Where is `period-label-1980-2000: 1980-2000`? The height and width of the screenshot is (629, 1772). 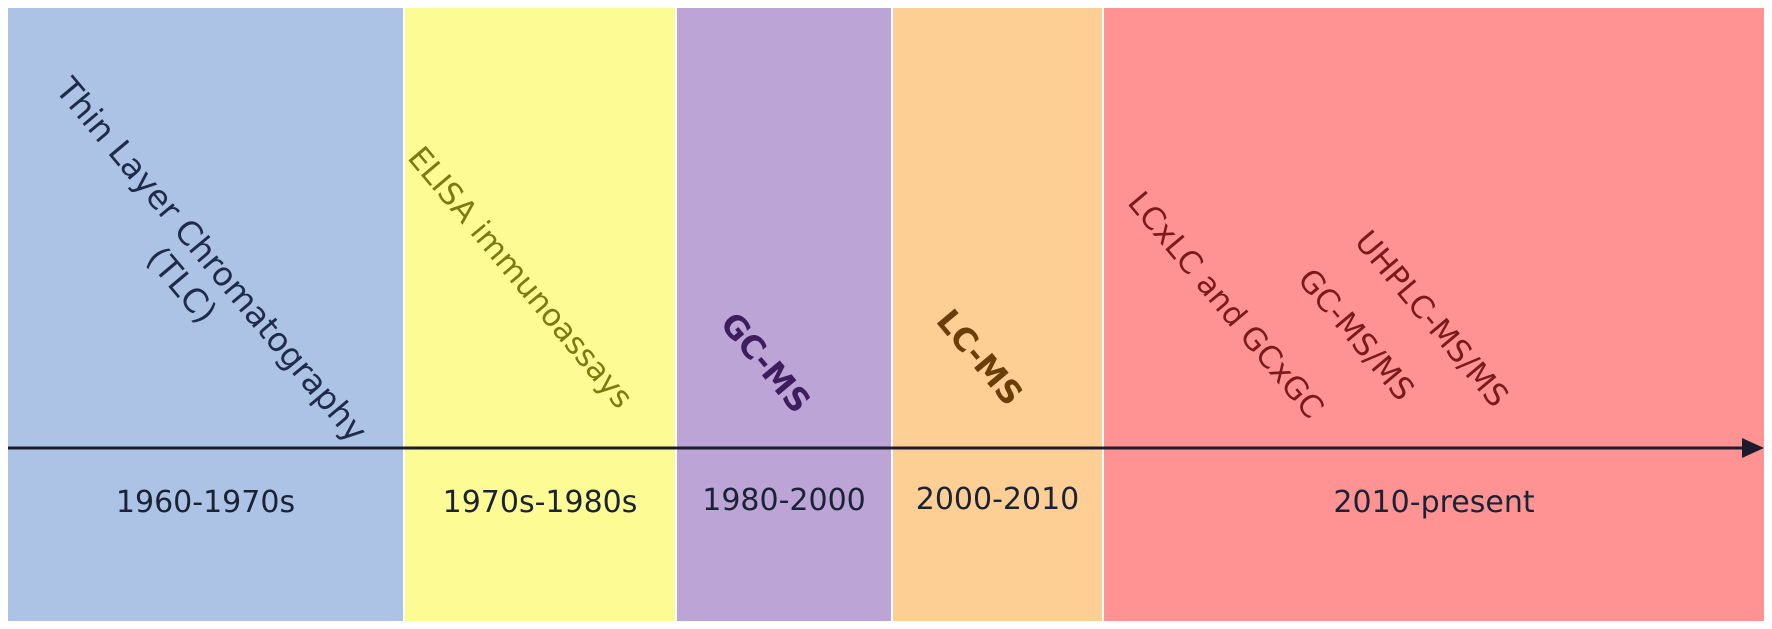 period-label-1980-2000: 1980-2000 is located at coordinates (784, 500).